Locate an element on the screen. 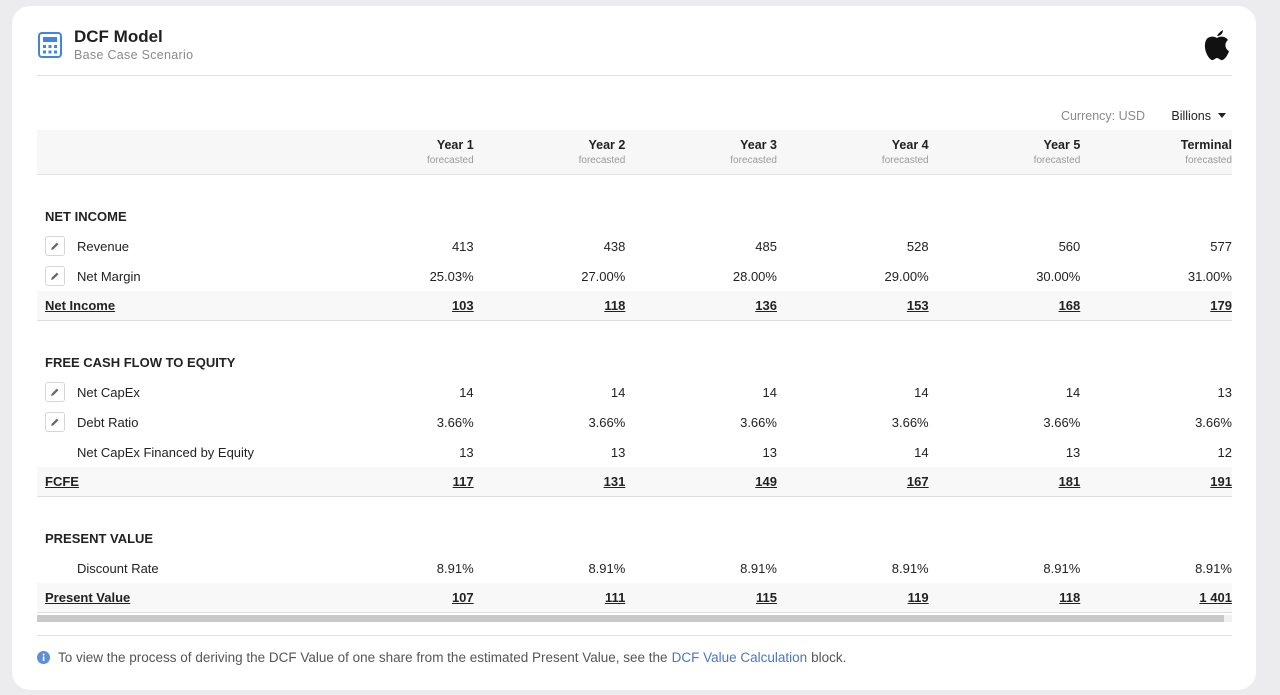  cell-value: 25.03% is located at coordinates (451, 276).